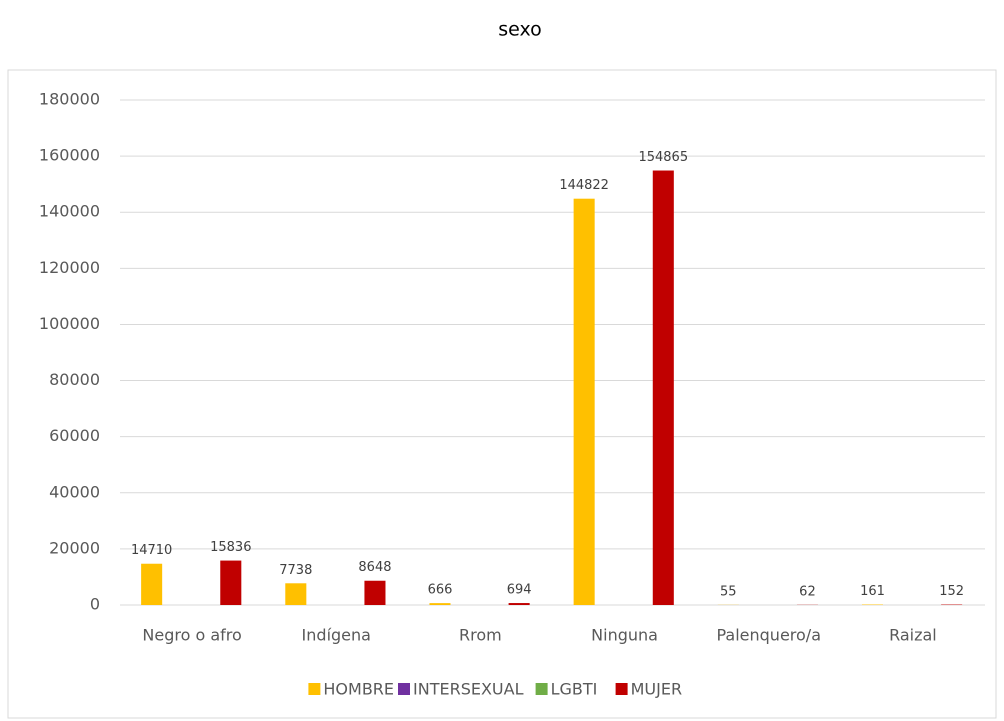 This screenshot has height=721, width=1004. Describe the element at coordinates (74, 491) in the screenshot. I see `y-tick-label: 40000` at that location.